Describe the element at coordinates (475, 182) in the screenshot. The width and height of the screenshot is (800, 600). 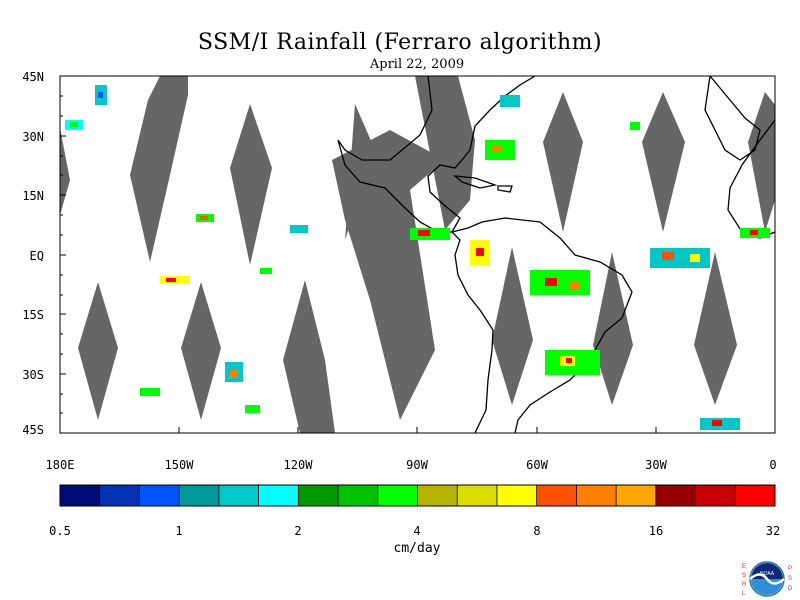
I see `cuba-coast` at that location.